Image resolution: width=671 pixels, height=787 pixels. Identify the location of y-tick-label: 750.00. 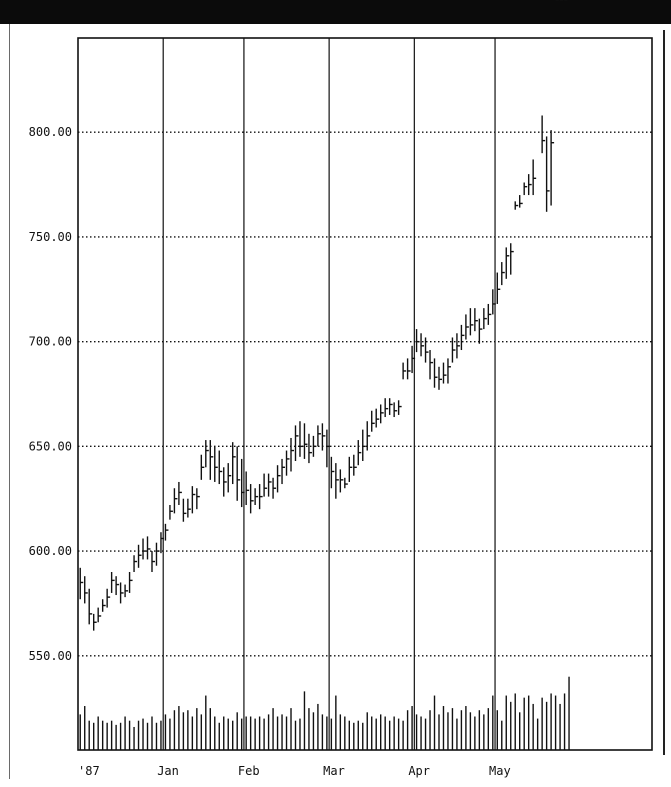
(50, 237).